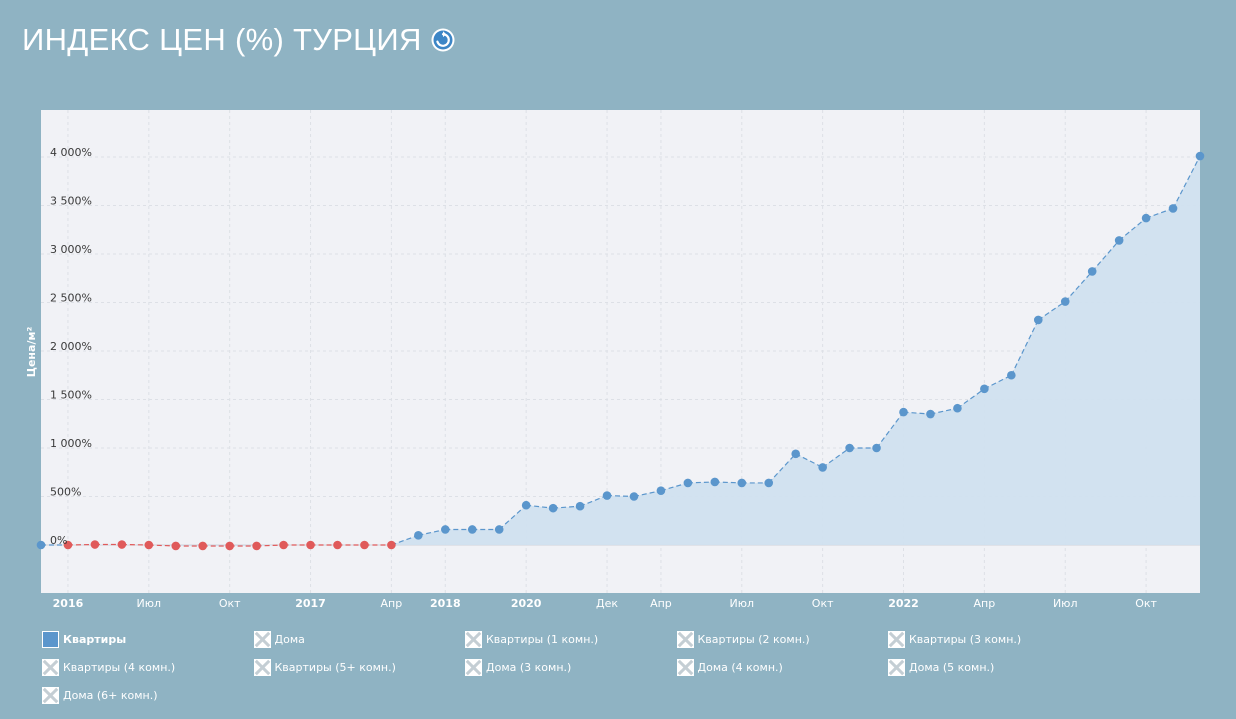 This screenshot has height=719, width=1236. I want to click on legend-item: Квартиры (4 комн.), so click(108, 667).